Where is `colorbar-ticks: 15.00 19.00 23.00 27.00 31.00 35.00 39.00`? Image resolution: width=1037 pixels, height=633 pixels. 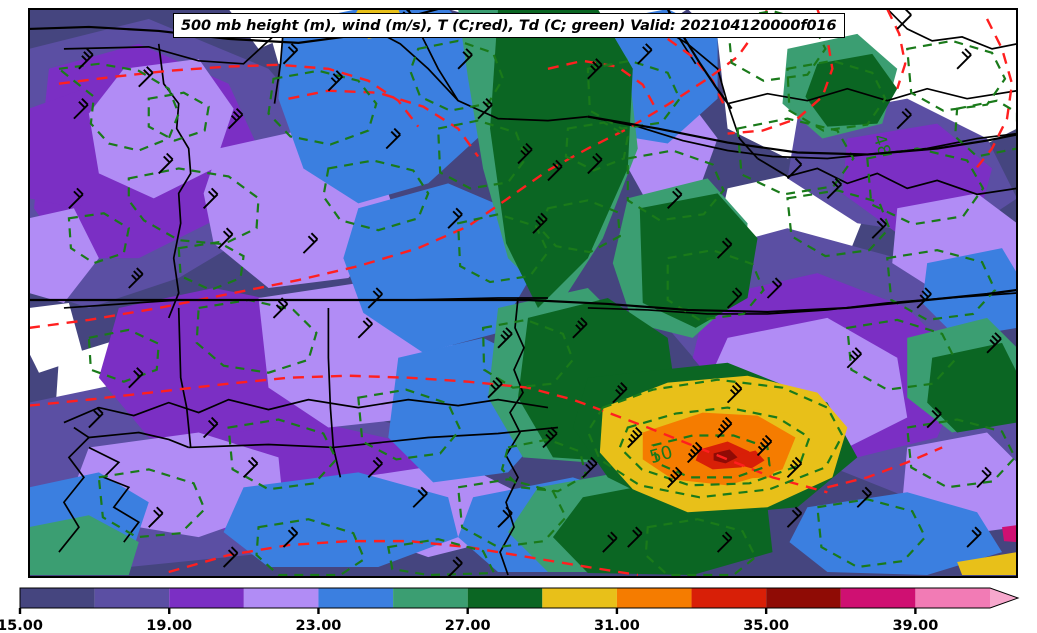 colorbar-ticks: 15.00 19.00 23.00 27.00 31.00 35.00 39.00 is located at coordinates (469, 620).